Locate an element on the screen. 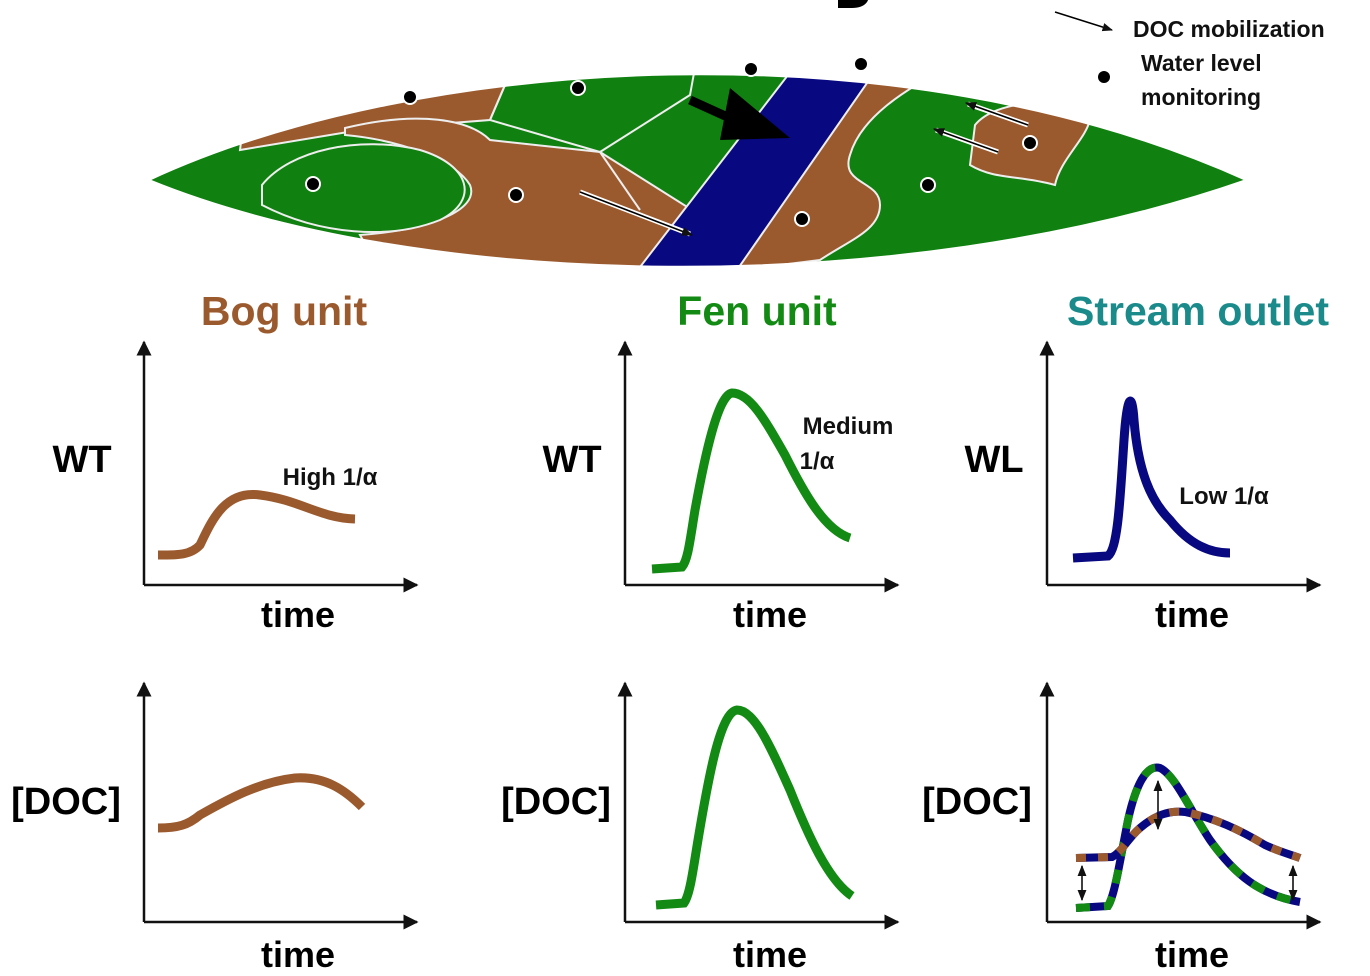  clipped-title-fragment is located at coordinates (853, 4).